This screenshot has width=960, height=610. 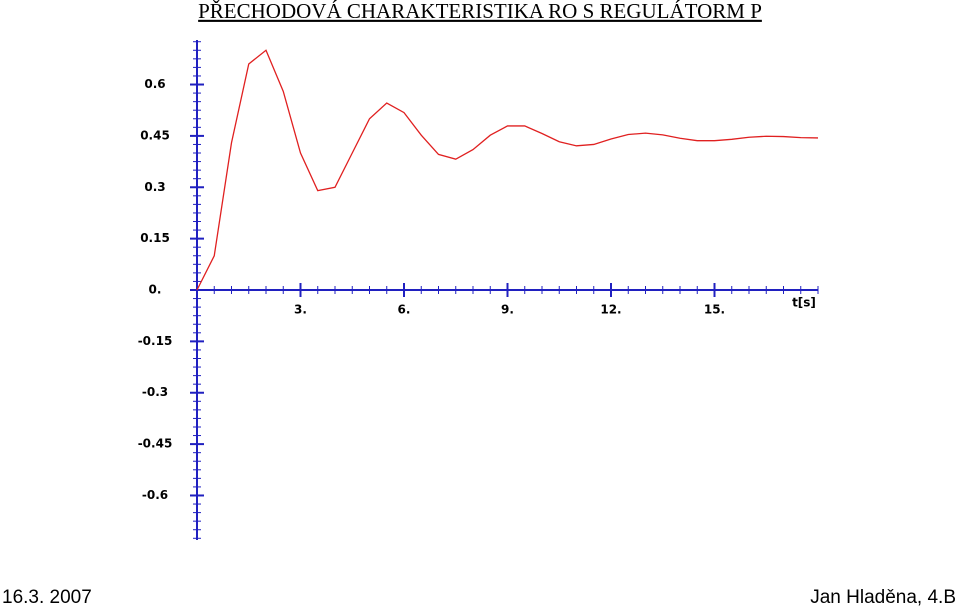 I want to click on y-tick-label: 0.45, so click(x=155, y=135).